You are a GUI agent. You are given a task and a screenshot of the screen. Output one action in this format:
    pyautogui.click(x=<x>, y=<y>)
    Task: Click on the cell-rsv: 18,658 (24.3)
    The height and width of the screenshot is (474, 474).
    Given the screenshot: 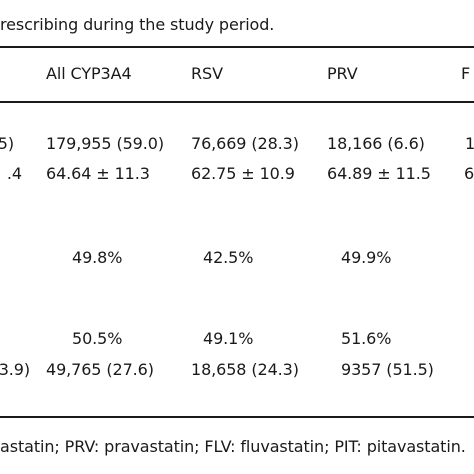 What is the action you would take?
    pyautogui.click(x=245, y=369)
    